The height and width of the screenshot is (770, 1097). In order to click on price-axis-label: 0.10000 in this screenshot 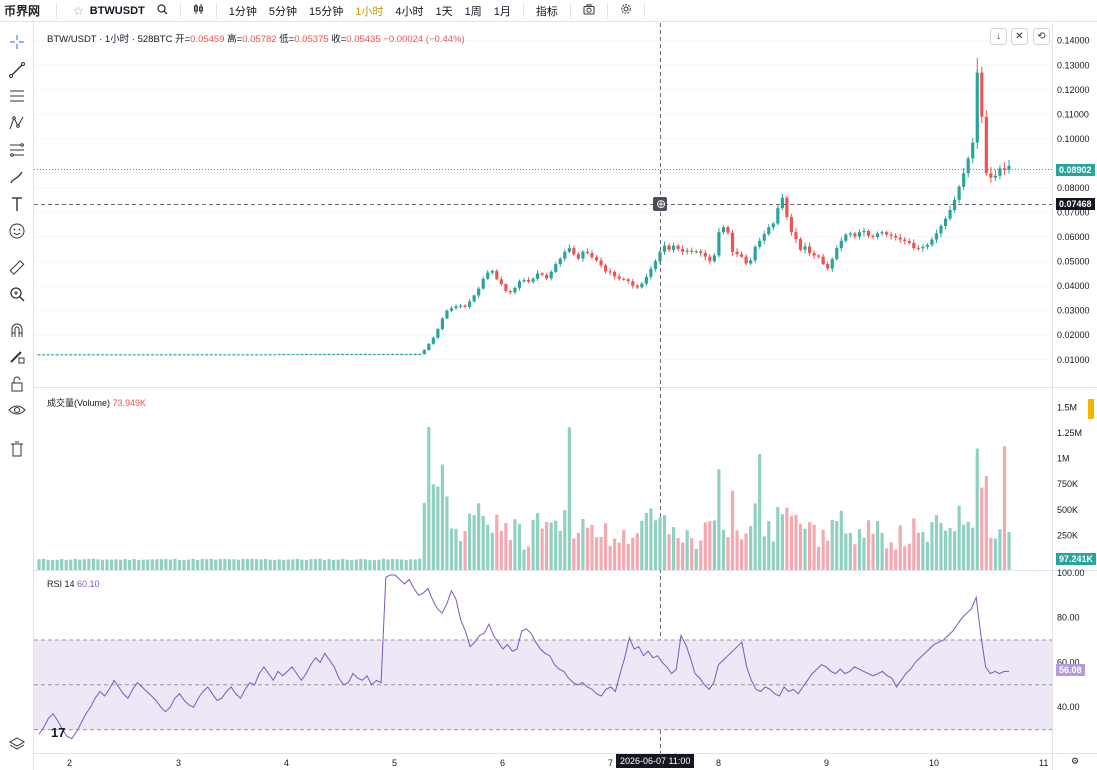, I will do `click(1073, 139)`.